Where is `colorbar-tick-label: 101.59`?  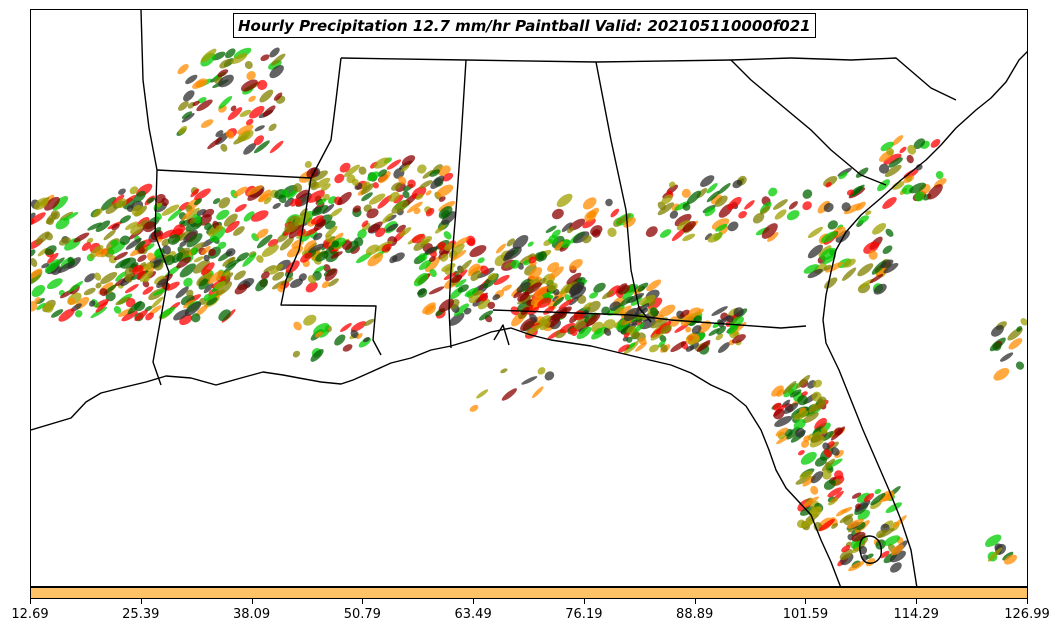 colorbar-tick-label: 101.59 is located at coordinates (805, 614).